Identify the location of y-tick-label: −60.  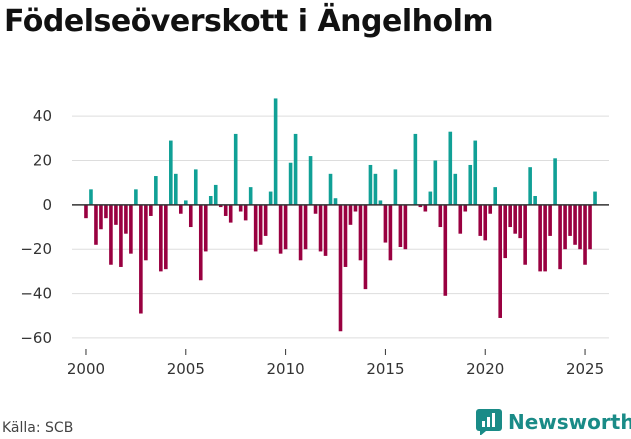
(36, 338).